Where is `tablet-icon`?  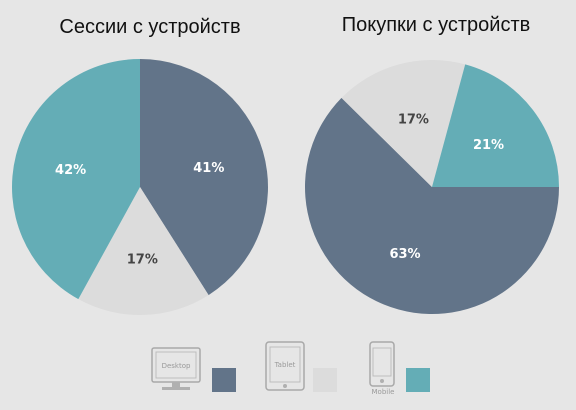 tablet-icon is located at coordinates (285, 366).